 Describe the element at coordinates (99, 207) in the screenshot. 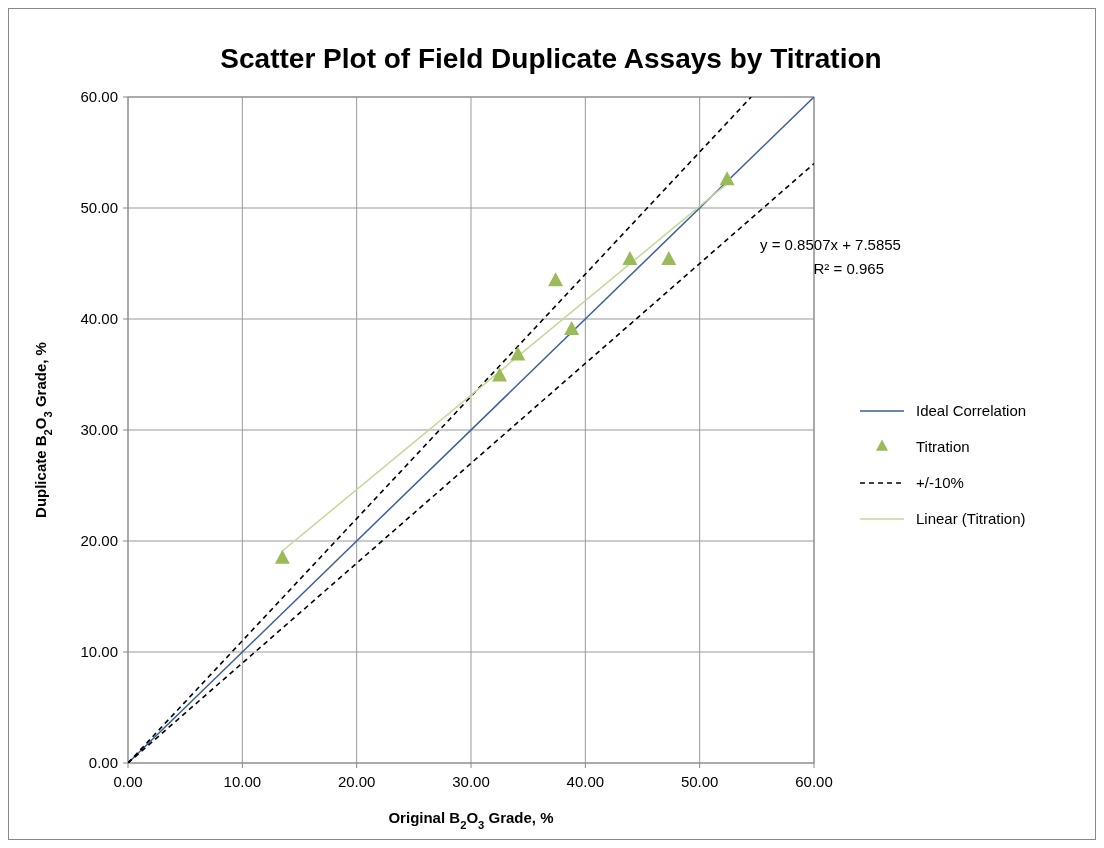

I see `y-tick-label: 50.00` at that location.